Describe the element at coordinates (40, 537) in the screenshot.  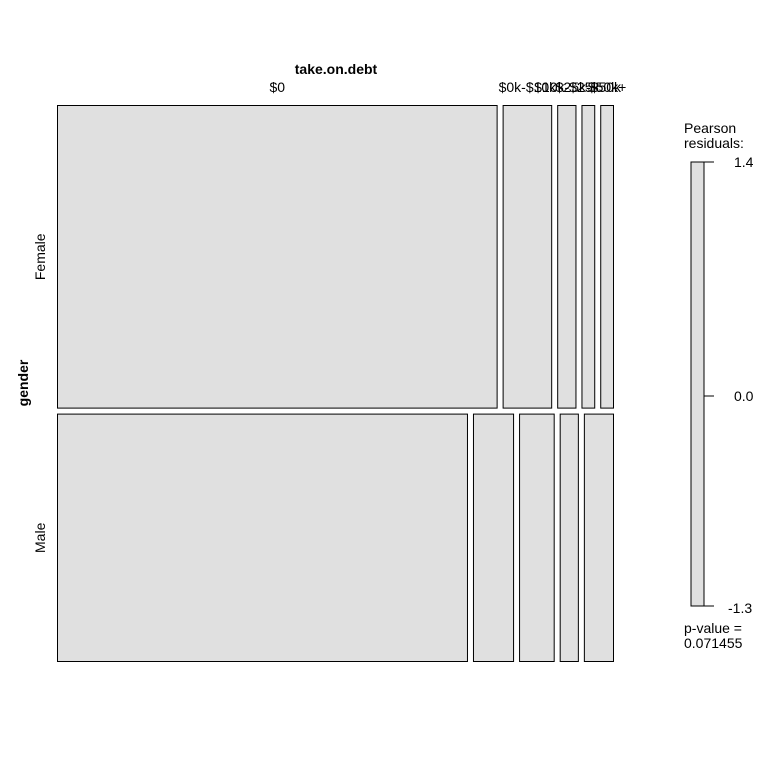
I see `y-category-label-male: Male` at that location.